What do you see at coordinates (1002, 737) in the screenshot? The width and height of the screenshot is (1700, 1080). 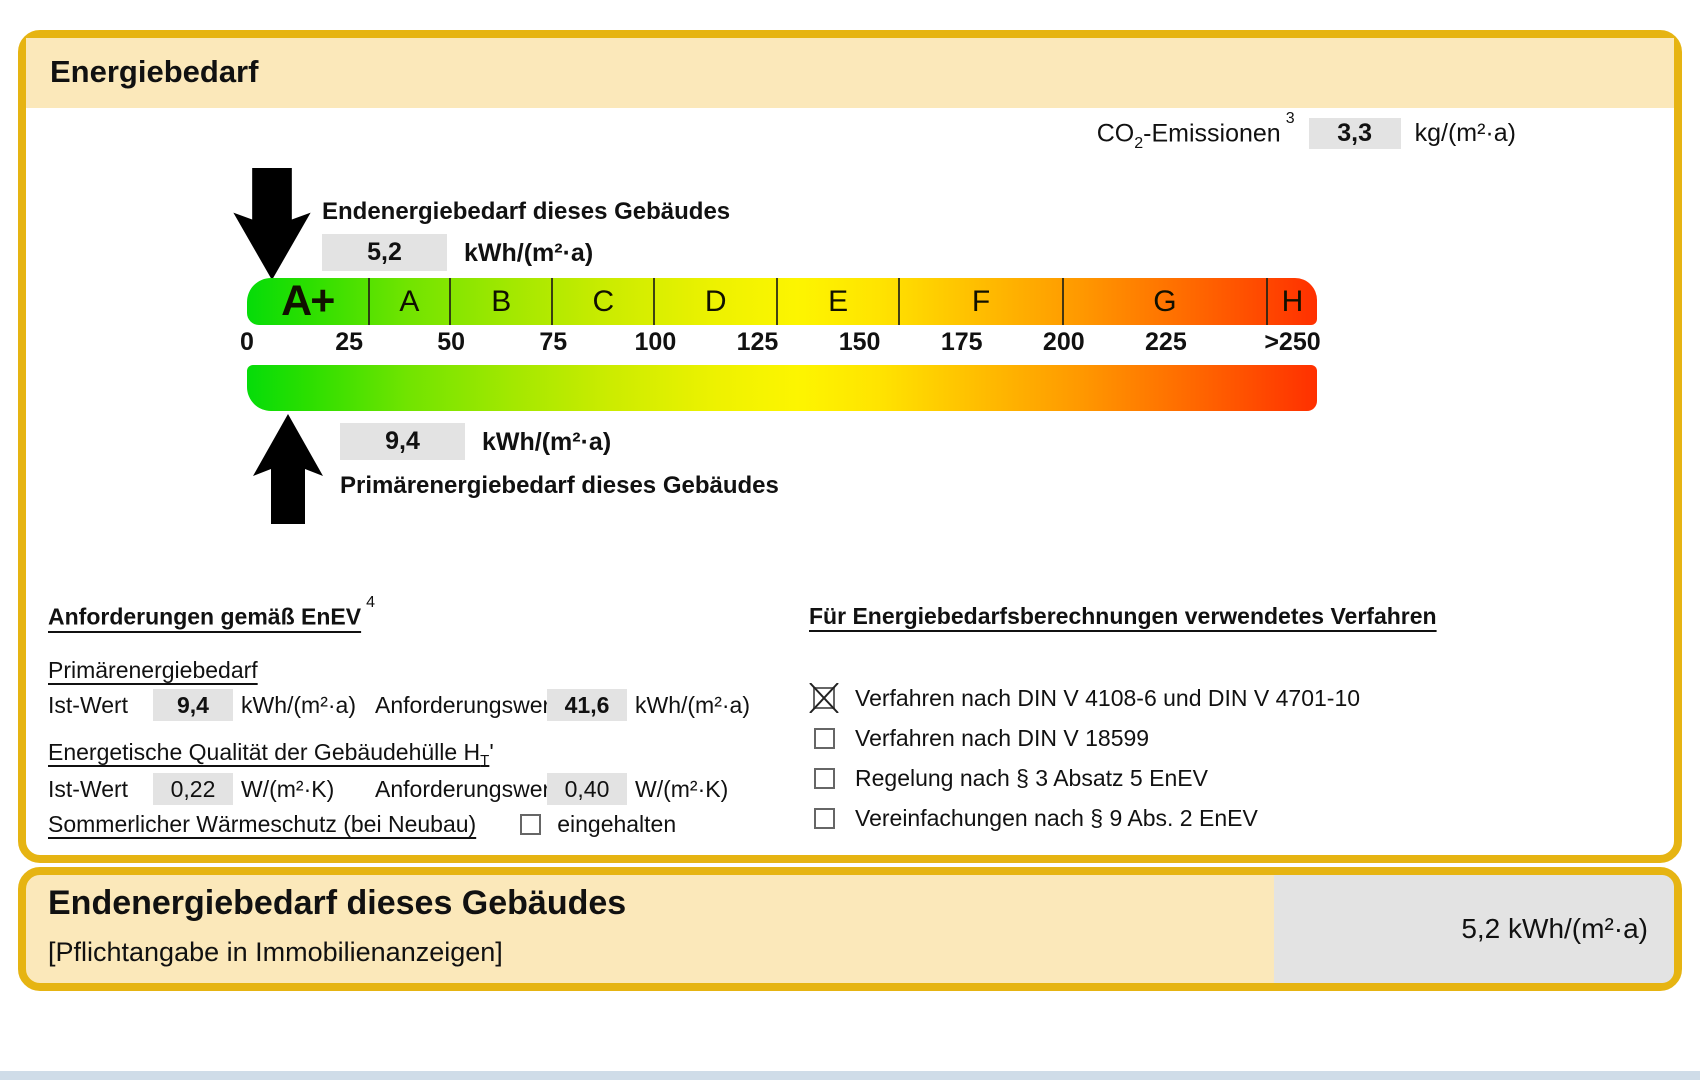 I see `method-label: Verfahren nach DIN V 18599` at bounding box center [1002, 737].